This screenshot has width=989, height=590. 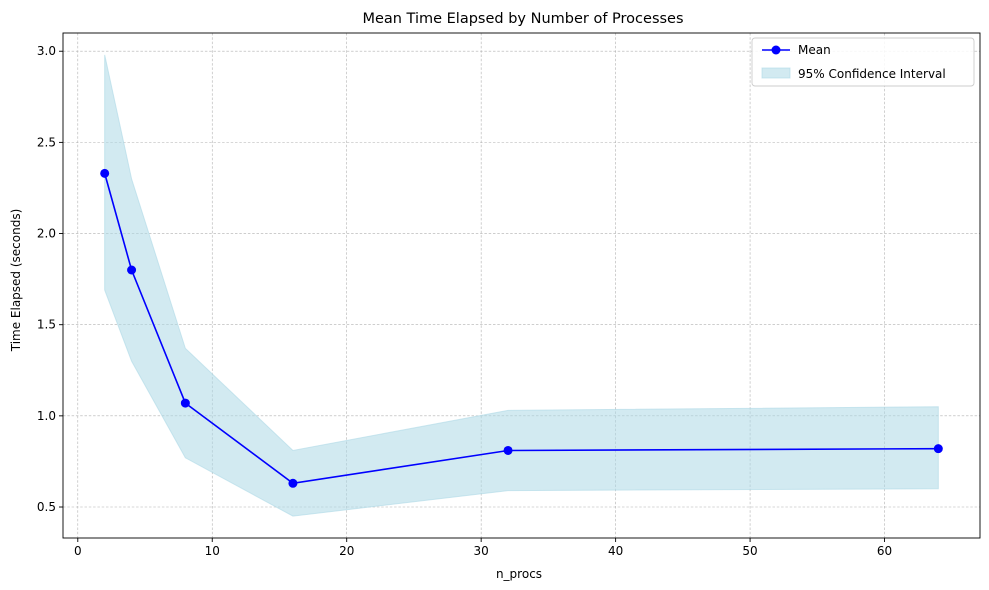 I want to click on y-tick-label: 1.0, so click(x=46, y=416).